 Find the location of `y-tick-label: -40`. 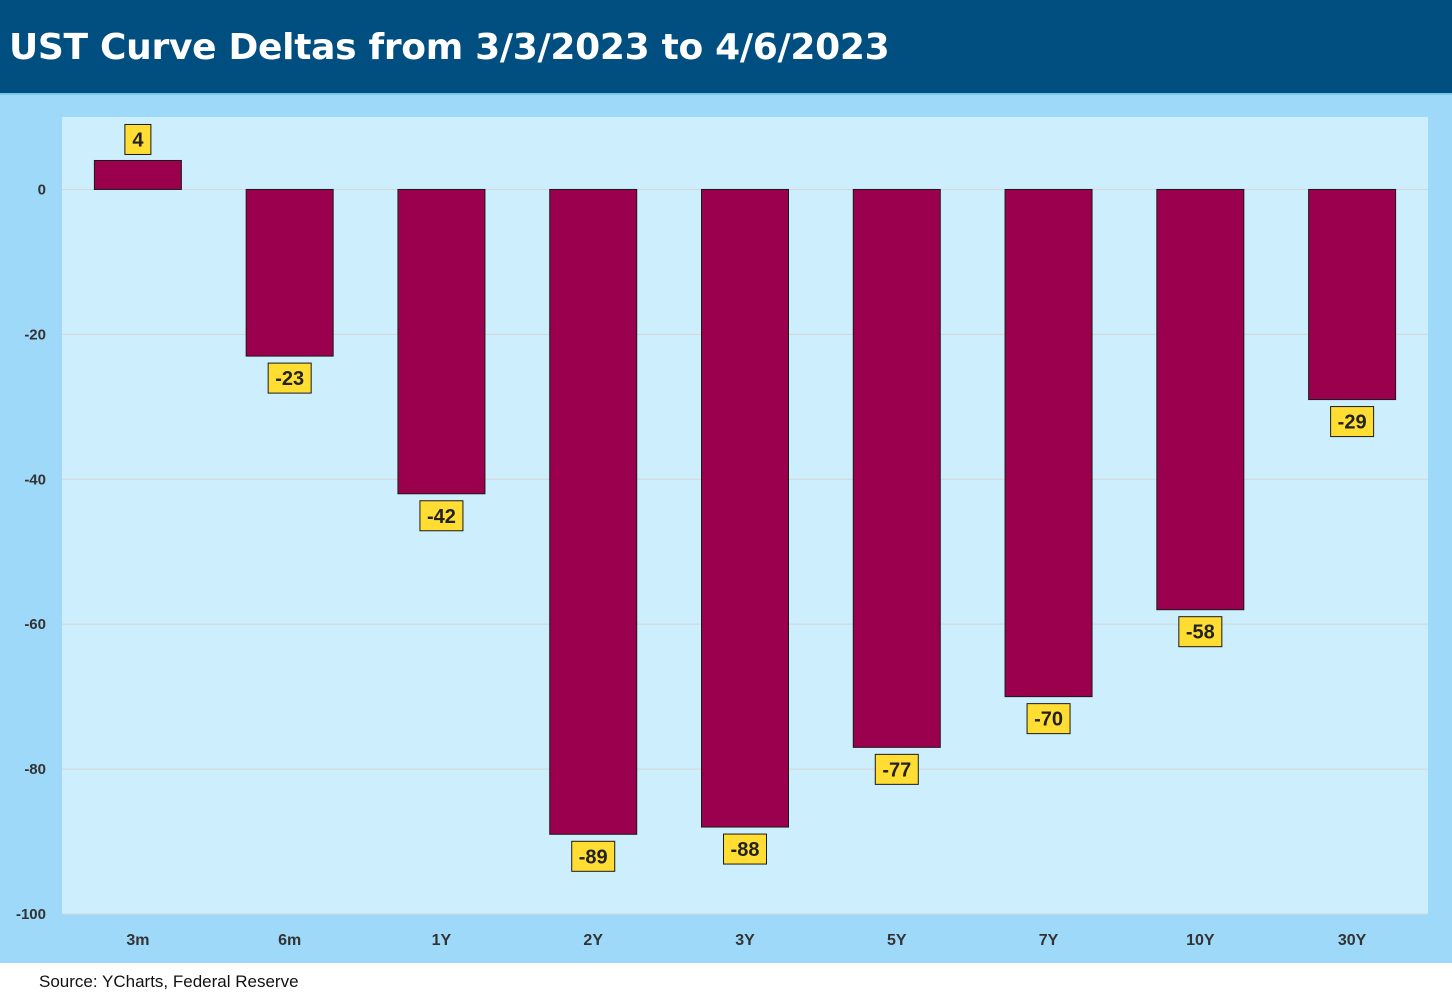

y-tick-label: -40 is located at coordinates (35, 479).